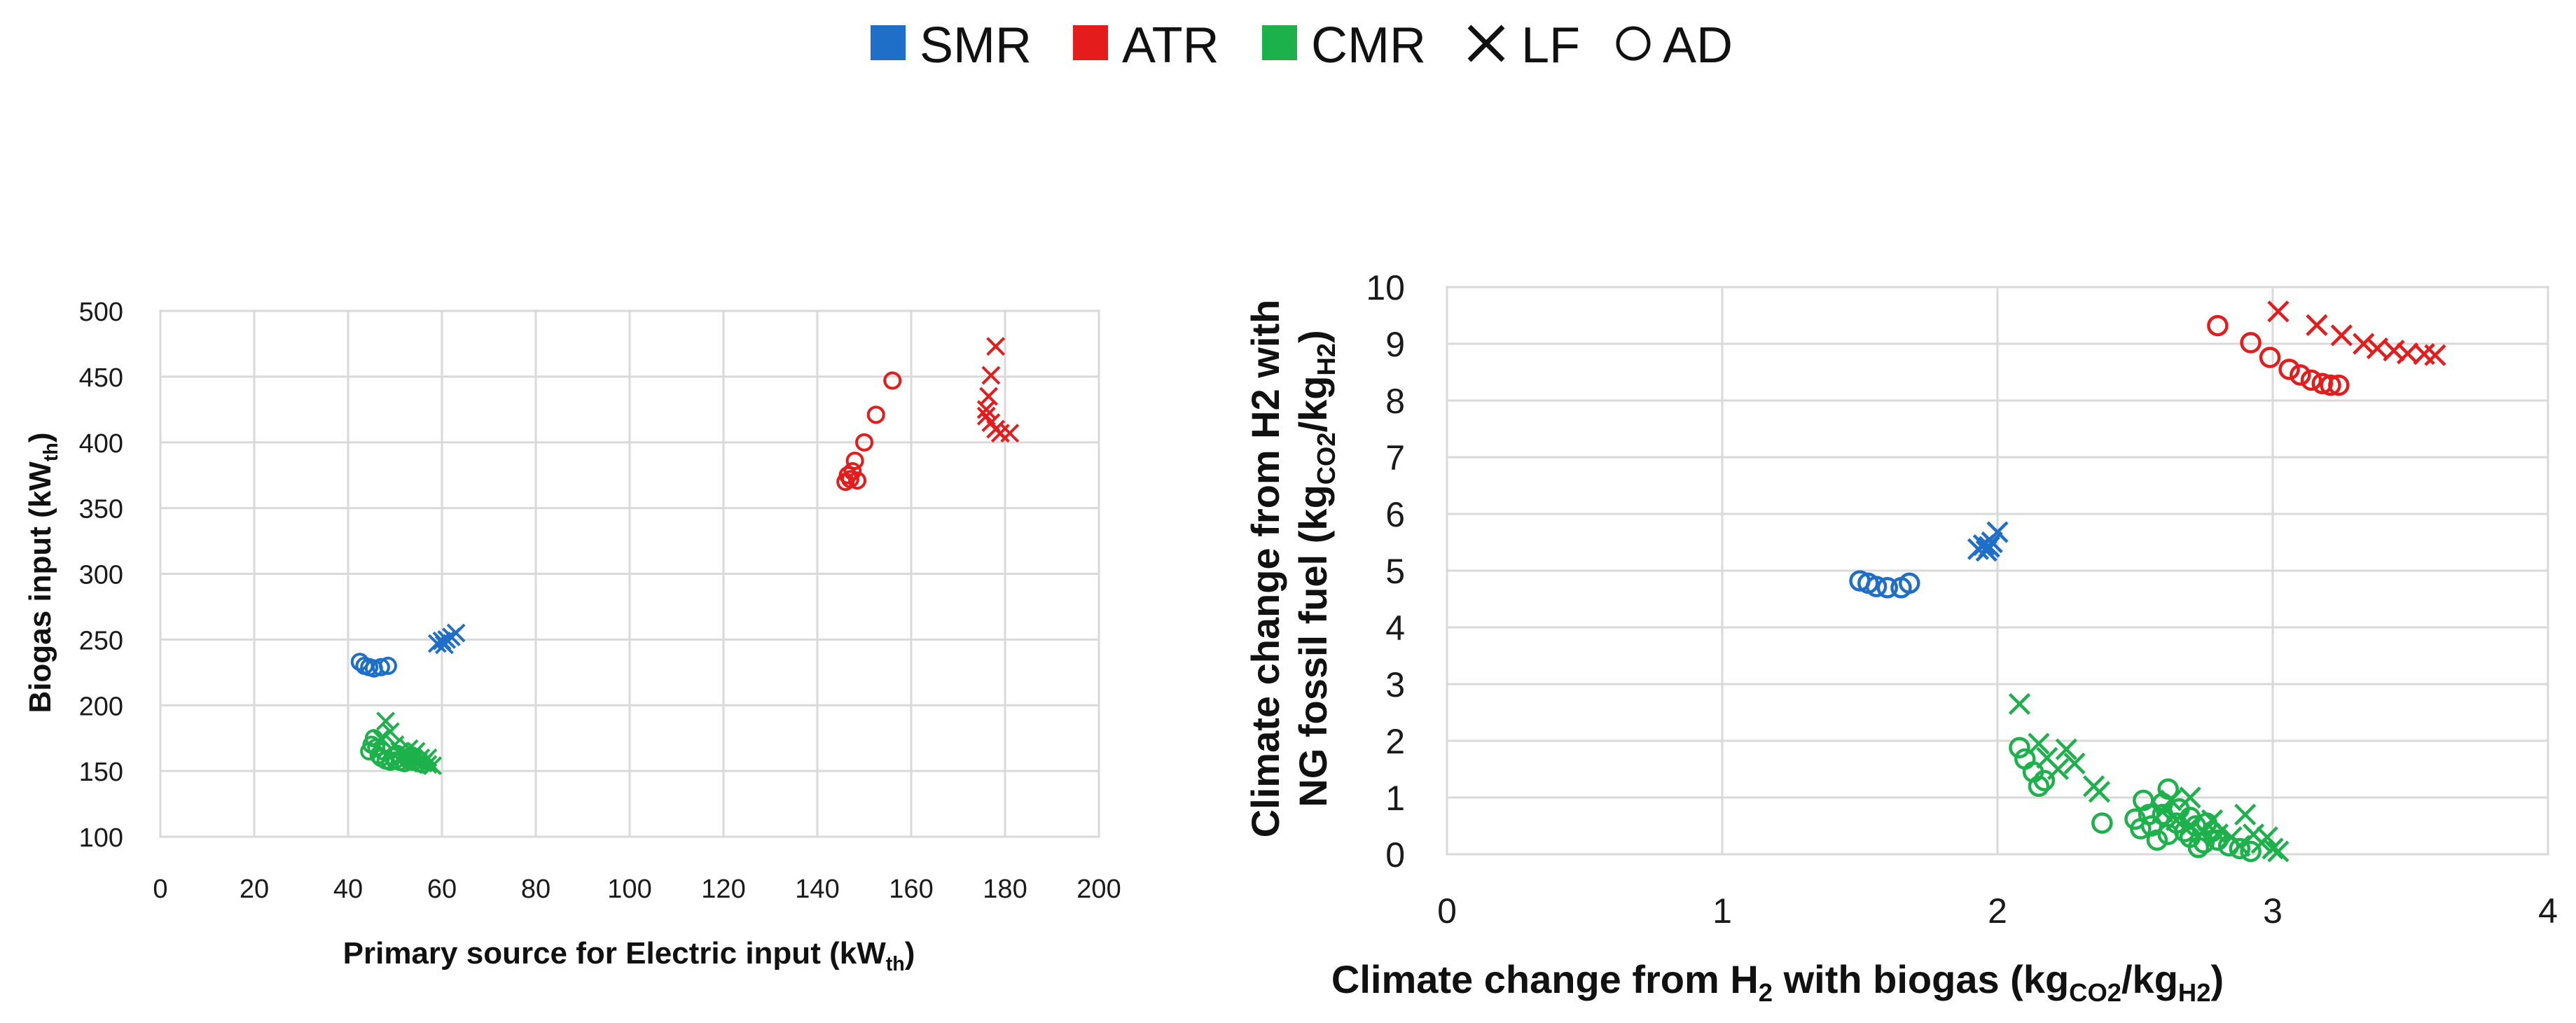 The width and height of the screenshot is (2576, 1023). What do you see at coordinates (1170, 46) in the screenshot?
I see `atr-legend-label: ATR` at bounding box center [1170, 46].